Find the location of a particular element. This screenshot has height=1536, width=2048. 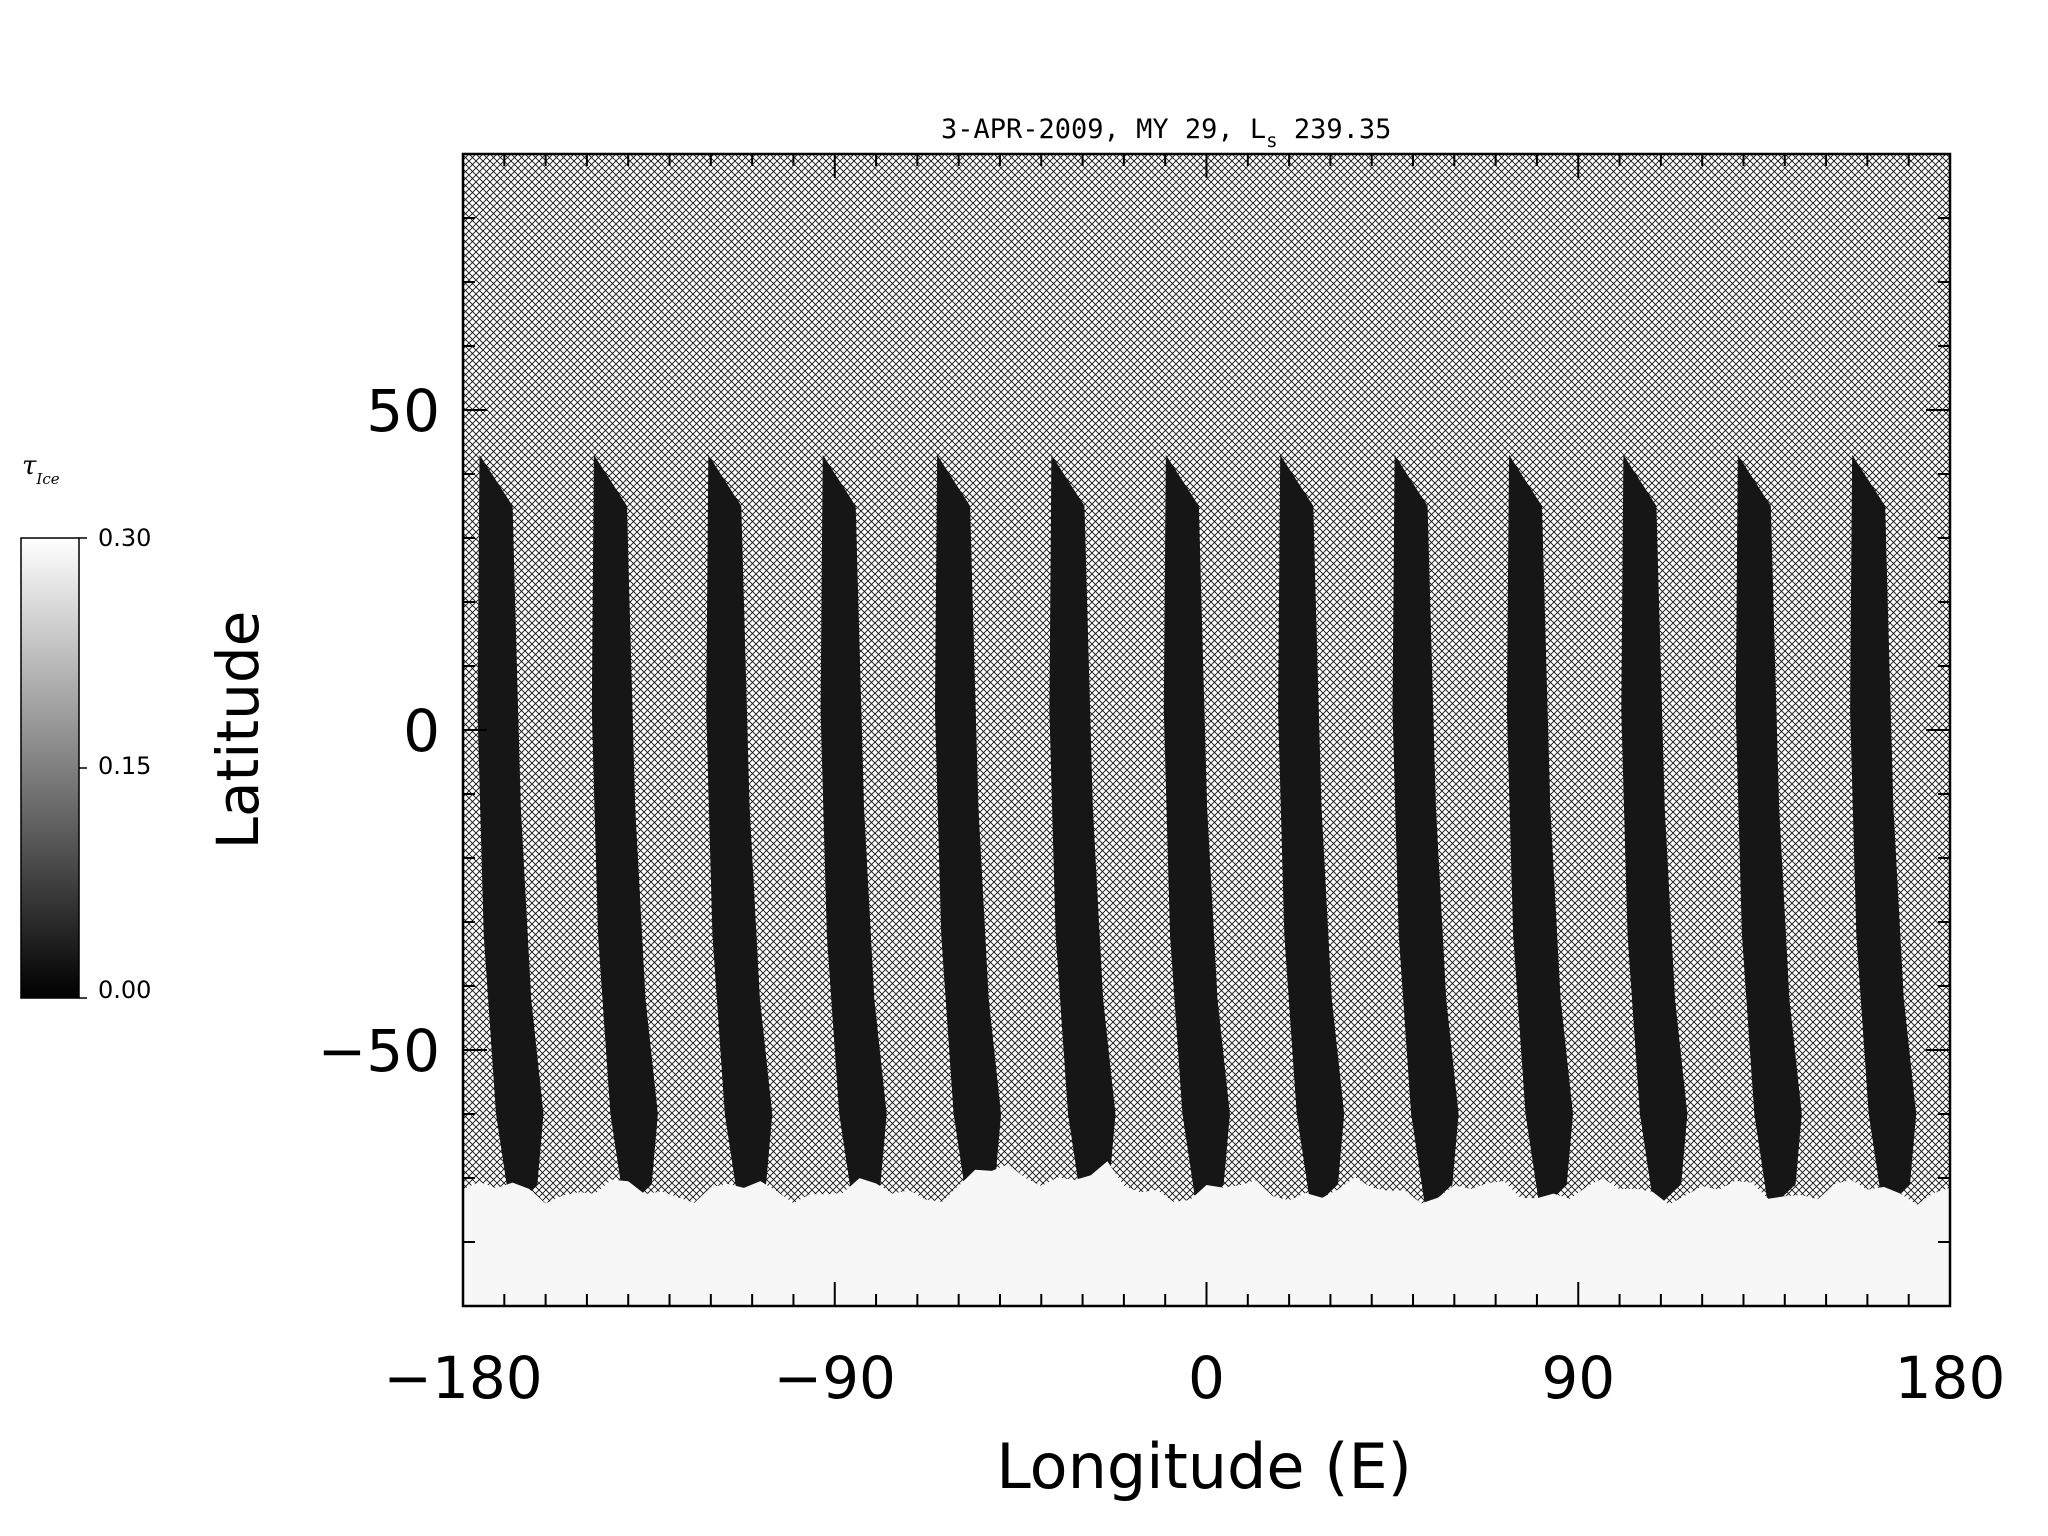

colorbar-tick-label: 0.15 is located at coordinates (124, 766).